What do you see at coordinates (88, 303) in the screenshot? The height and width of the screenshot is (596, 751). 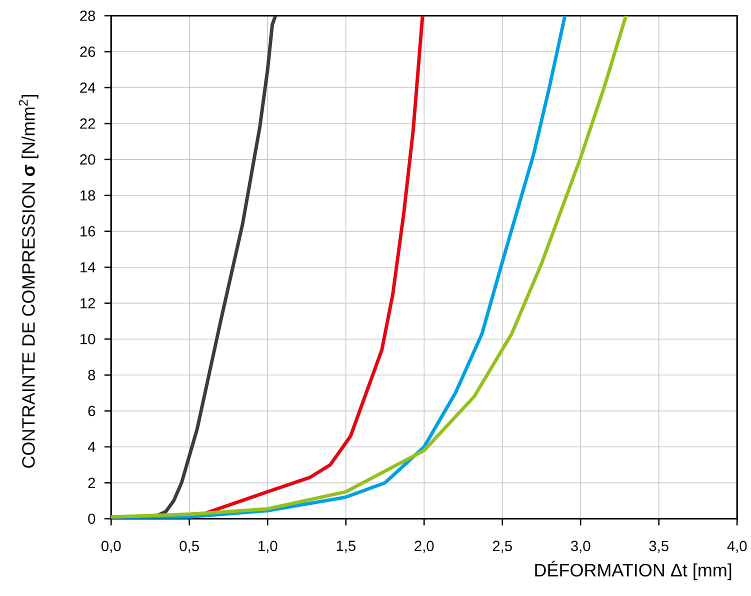 I see `y-tick-label: 12` at bounding box center [88, 303].